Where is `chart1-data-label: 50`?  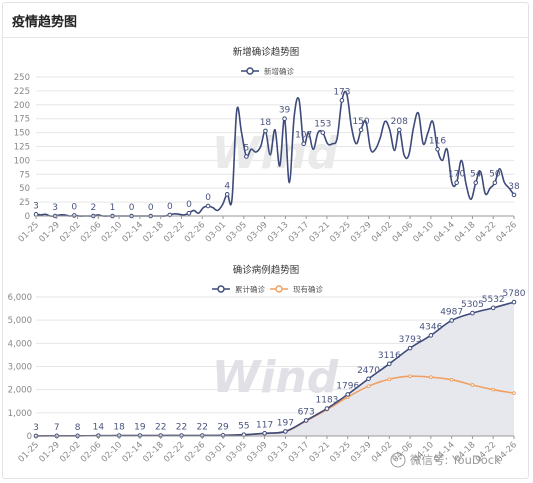 chart1-data-label: 50 is located at coordinates (495, 175).